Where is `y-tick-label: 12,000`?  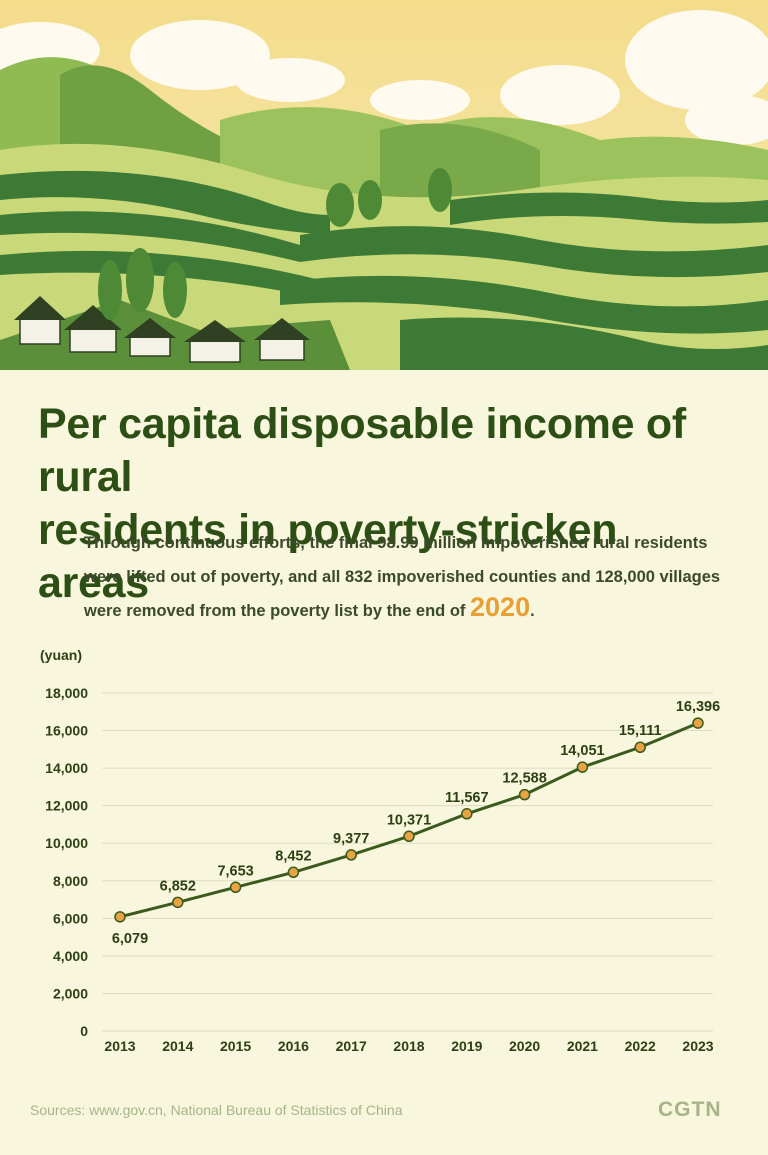 y-tick-label: 12,000 is located at coordinates (66, 806).